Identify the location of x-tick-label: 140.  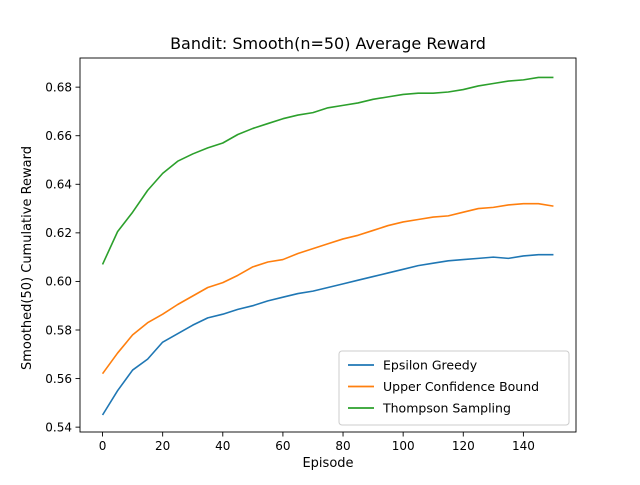
(523, 446).